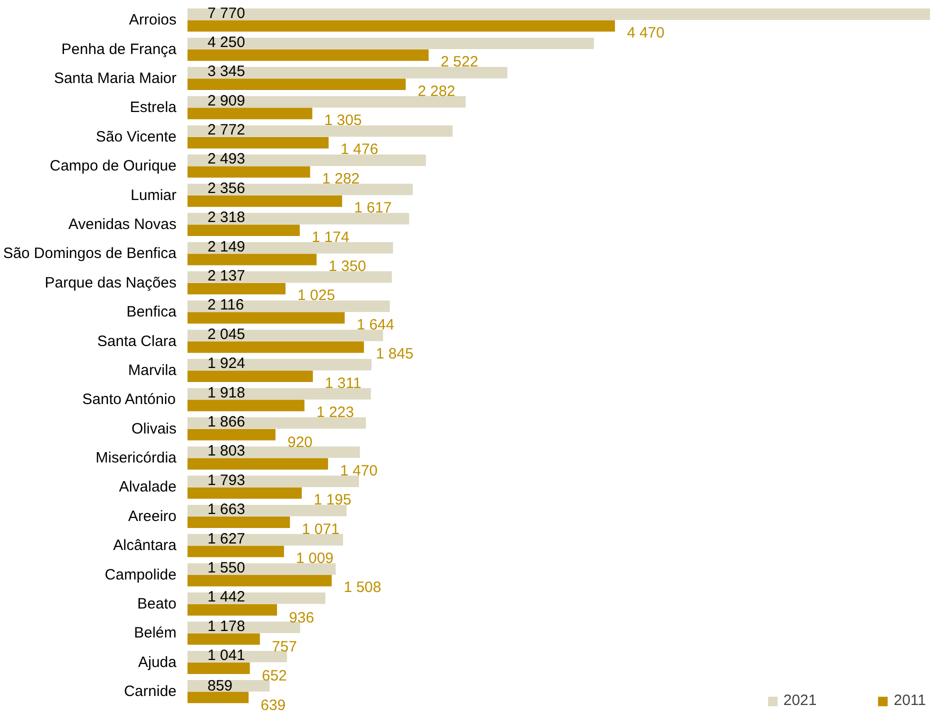 This screenshot has width=938, height=722. Describe the element at coordinates (137, 341) in the screenshot. I see `y-tick-label: Santa Clara` at that location.